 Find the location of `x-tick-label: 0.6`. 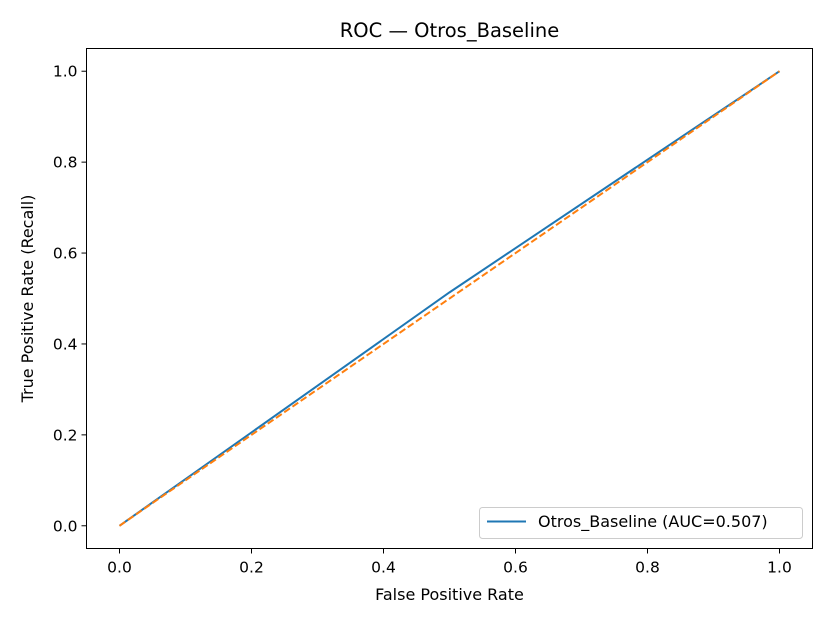

x-tick-label: 0.6 is located at coordinates (515, 568).